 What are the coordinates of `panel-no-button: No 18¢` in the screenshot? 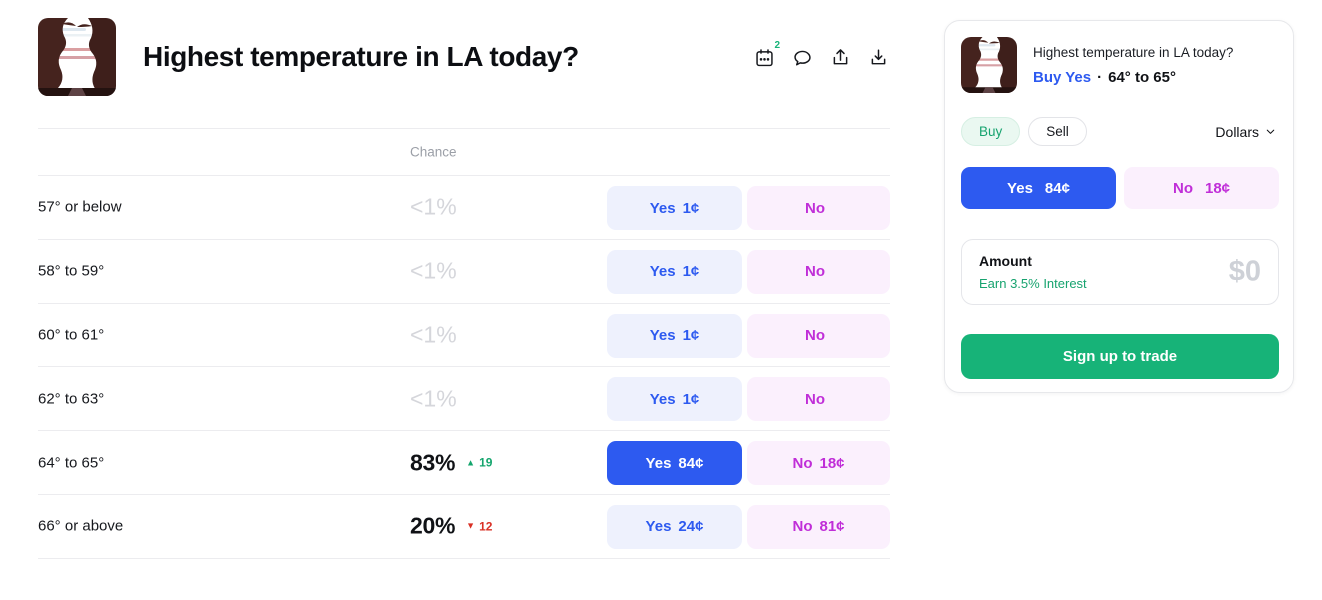 It's located at (1201, 188).